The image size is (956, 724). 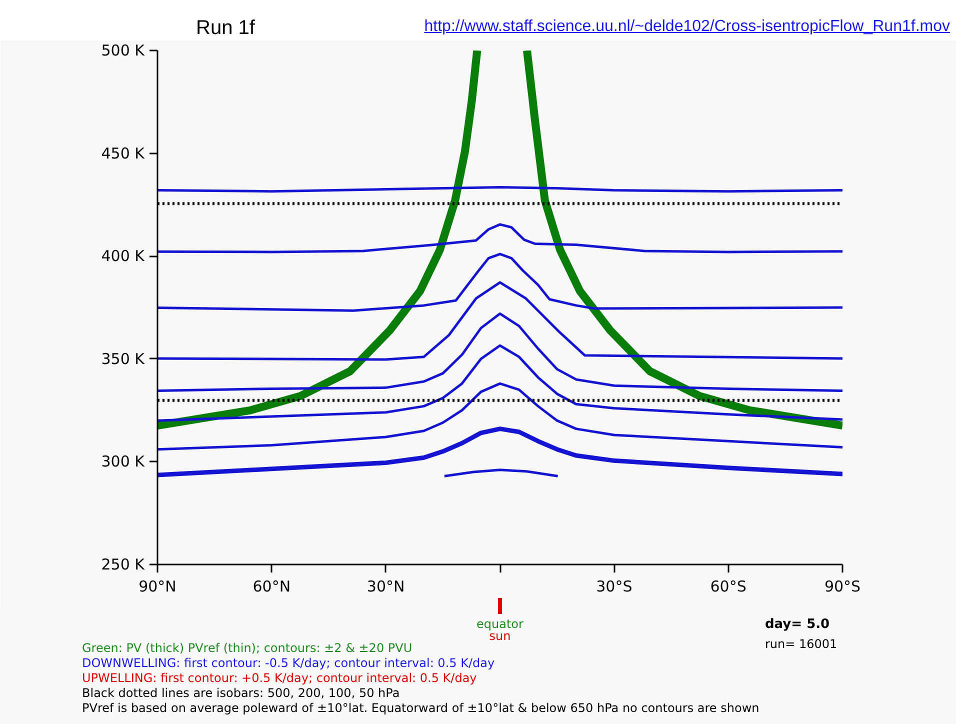 I want to click on x-tick-label: 30°N, so click(x=385, y=587).